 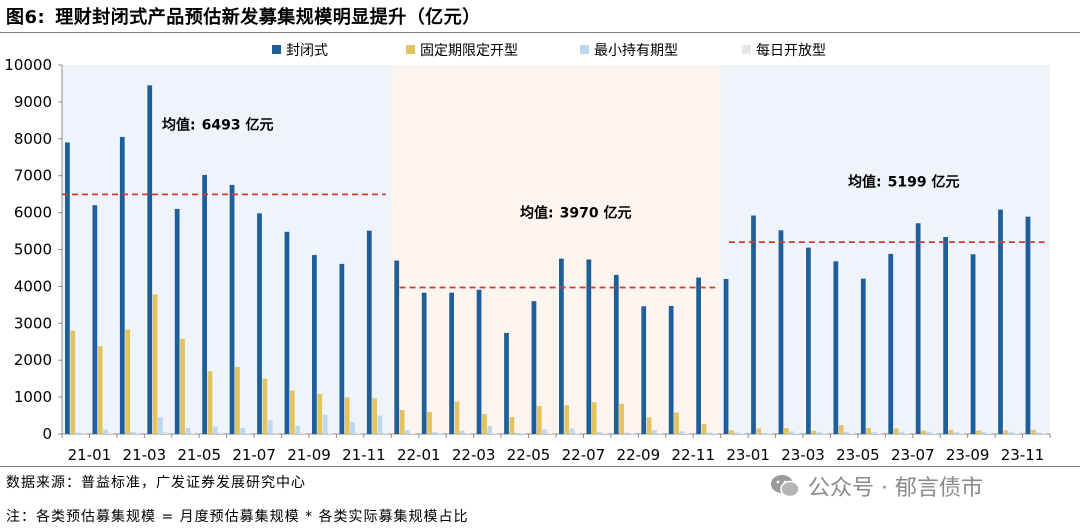 I want to click on chart-title: 图6: 理财封闭式产品预估新发募集规模明显提升（亿元）, so click(x=243, y=16).